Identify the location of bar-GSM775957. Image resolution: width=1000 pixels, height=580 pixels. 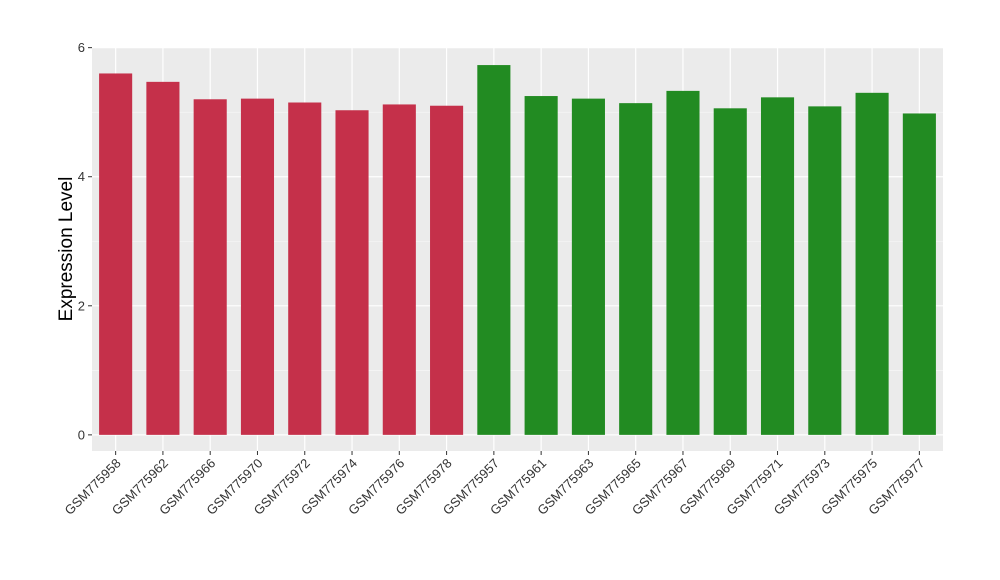
(494, 250).